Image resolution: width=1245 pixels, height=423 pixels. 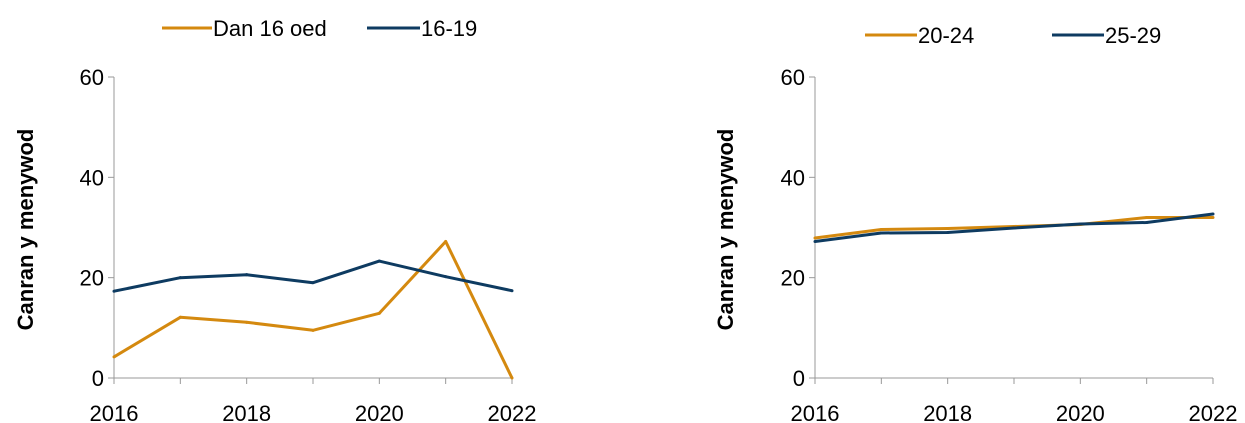 What do you see at coordinates (1133, 35) in the screenshot?
I see `legend-label: 25-29` at bounding box center [1133, 35].